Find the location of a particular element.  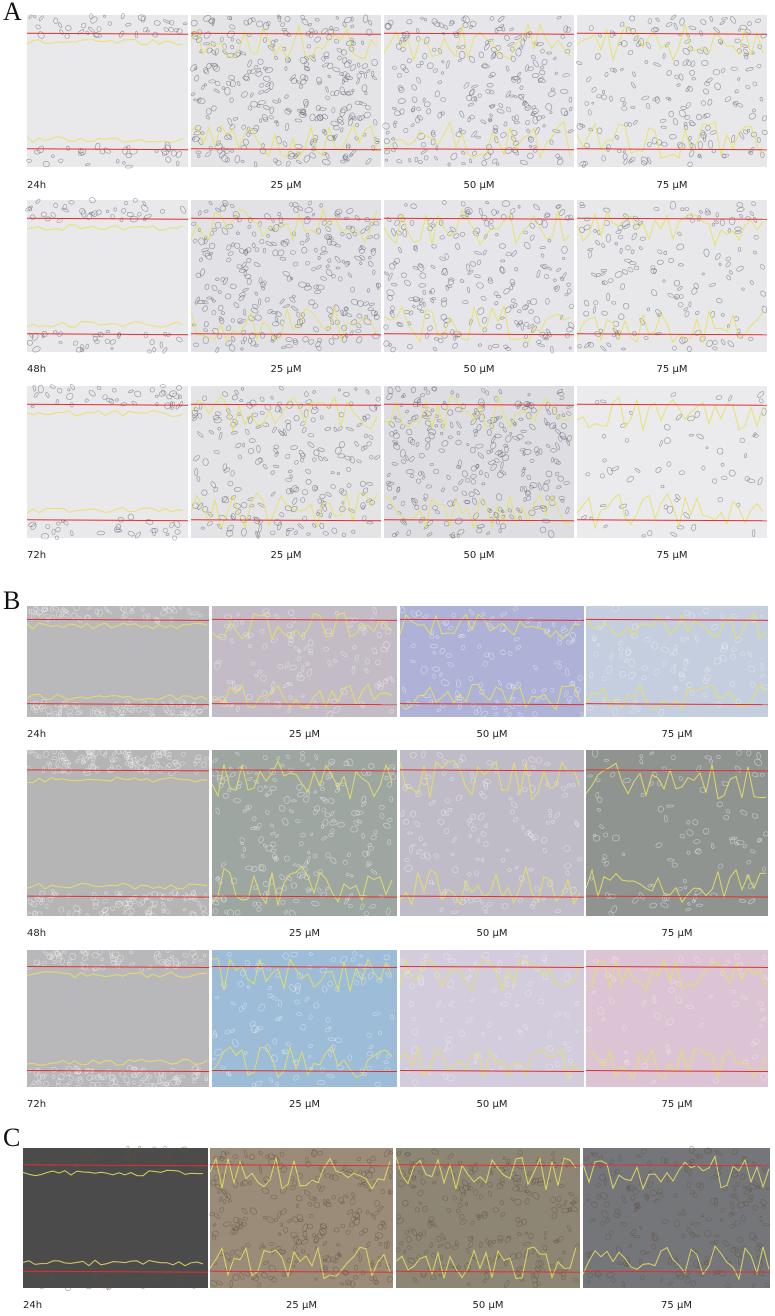

image-background is located at coordinates (107, 91).